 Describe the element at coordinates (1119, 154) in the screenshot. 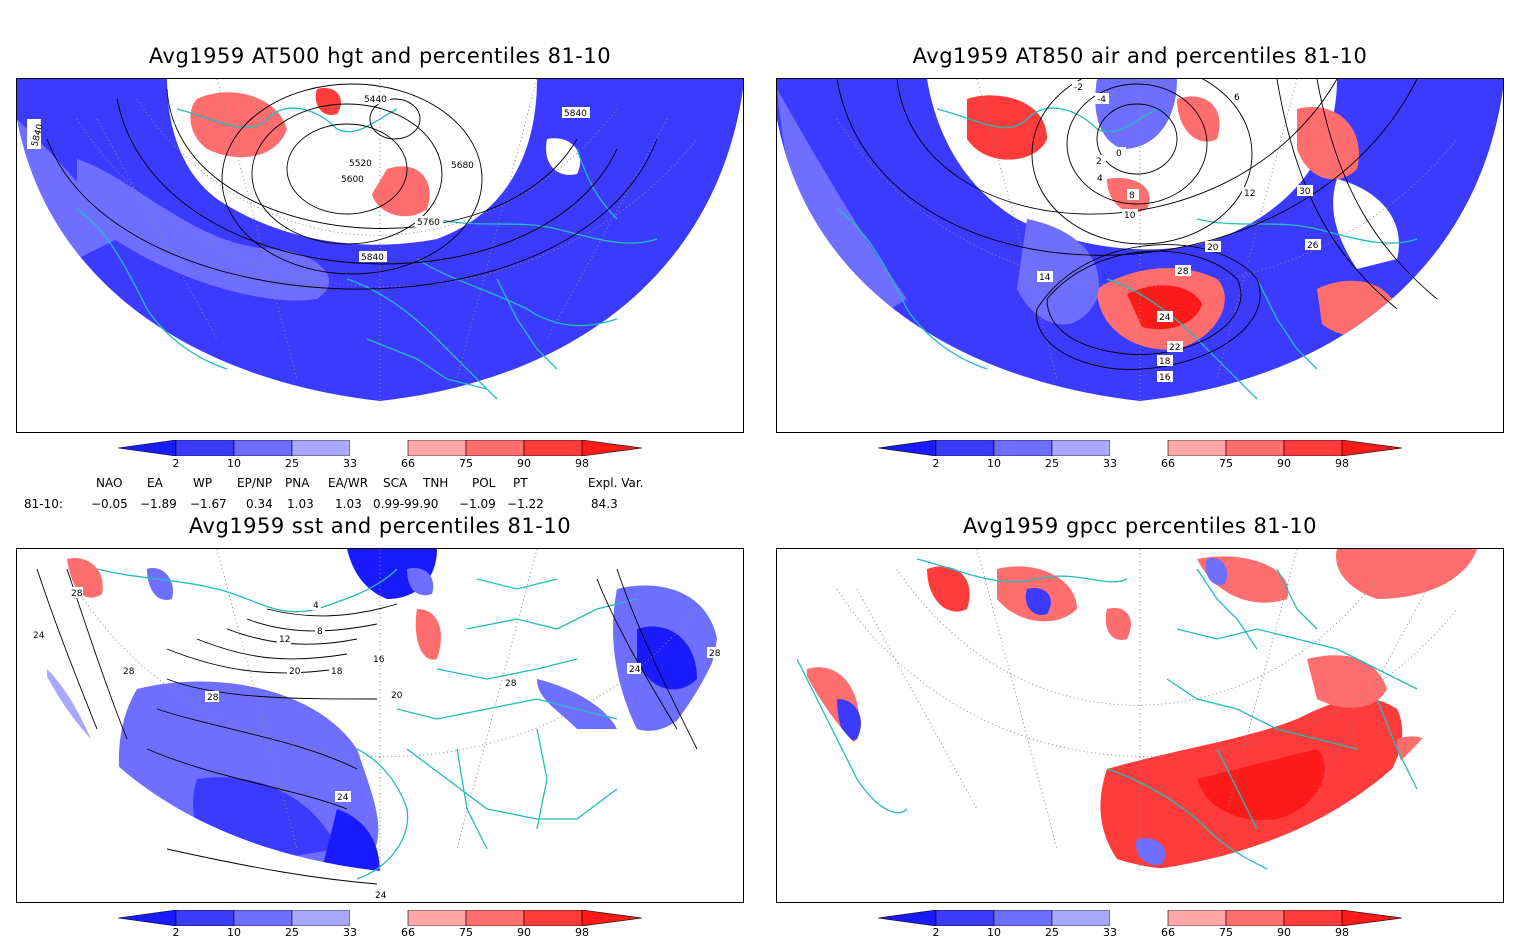

I see `svg-text: 0` at that location.